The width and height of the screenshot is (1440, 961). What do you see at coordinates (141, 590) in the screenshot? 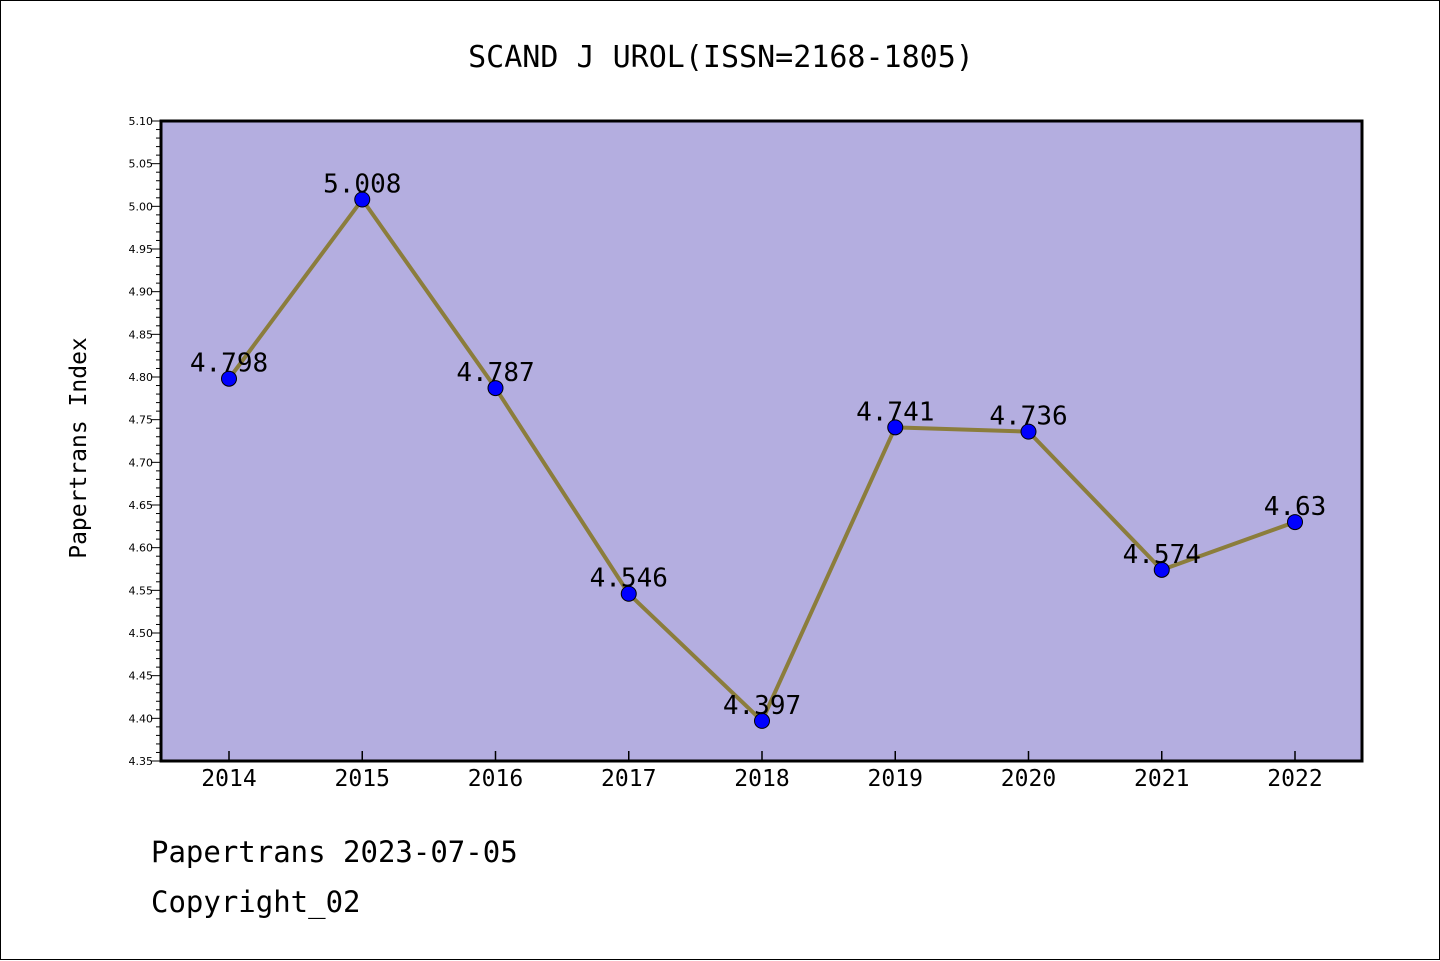
I see `y-tick-label: 4.55` at bounding box center [141, 590].